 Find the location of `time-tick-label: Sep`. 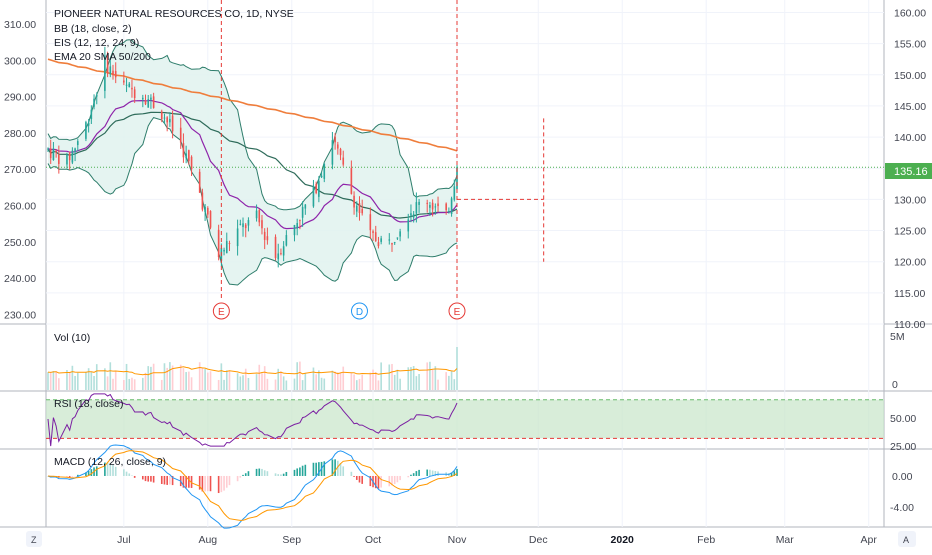

time-tick-label: Sep is located at coordinates (291, 540).